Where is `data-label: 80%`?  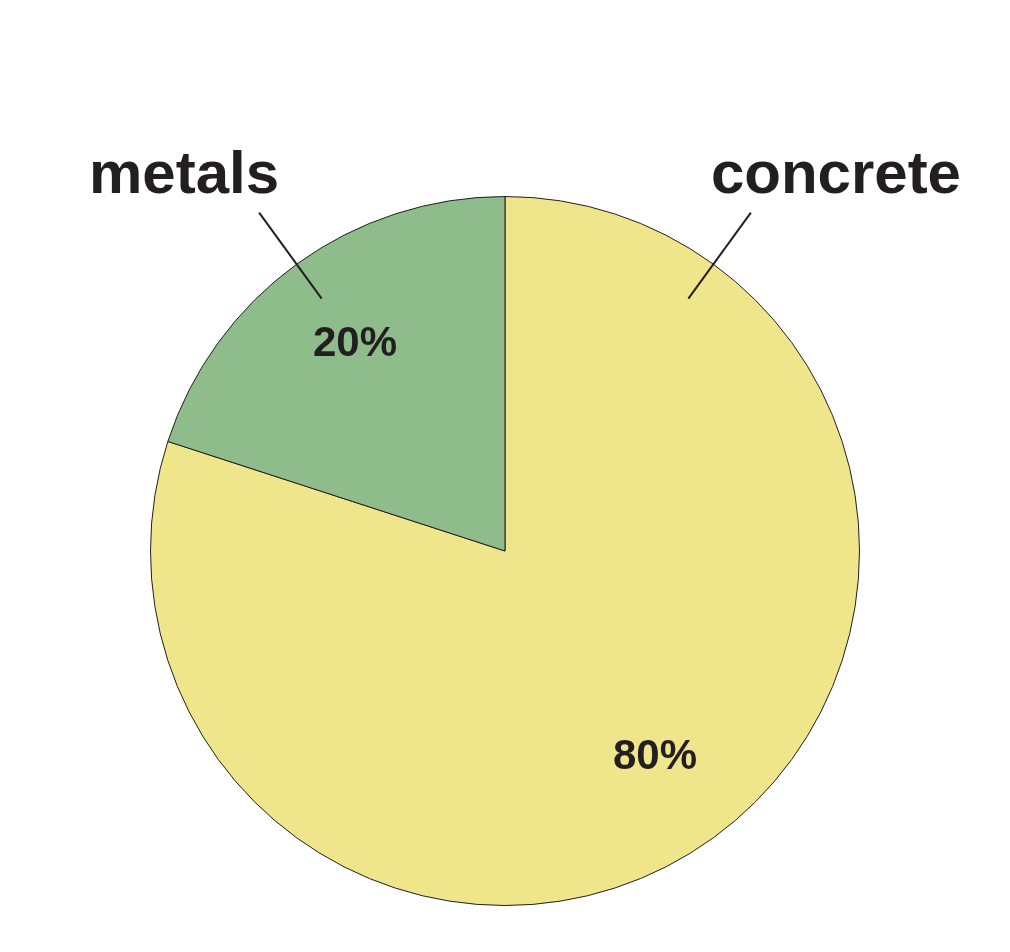 data-label: 80% is located at coordinates (655, 755).